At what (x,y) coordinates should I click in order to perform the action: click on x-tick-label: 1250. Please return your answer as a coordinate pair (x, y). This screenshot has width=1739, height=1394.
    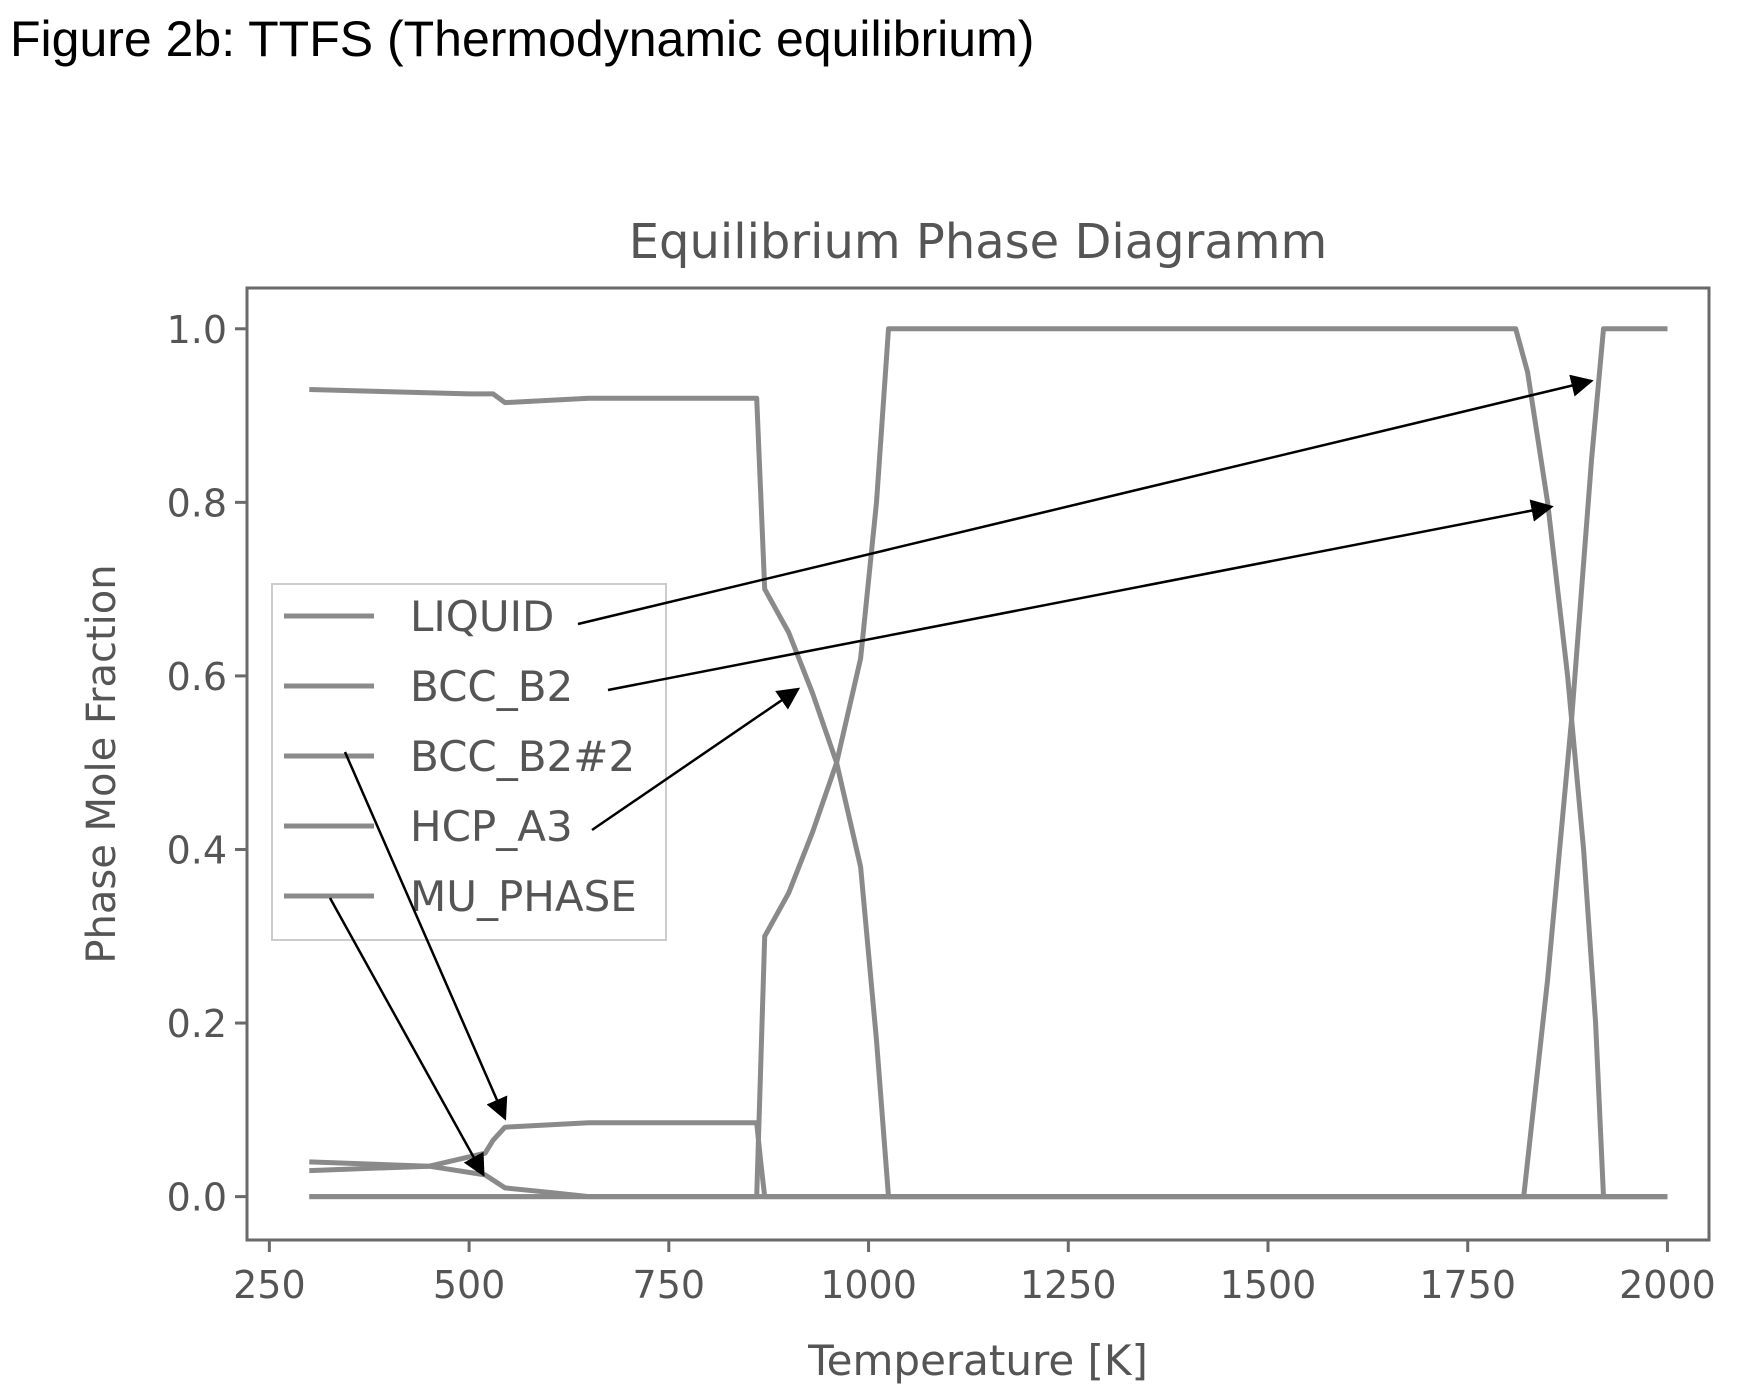
    Looking at the image, I should click on (1068, 1285).